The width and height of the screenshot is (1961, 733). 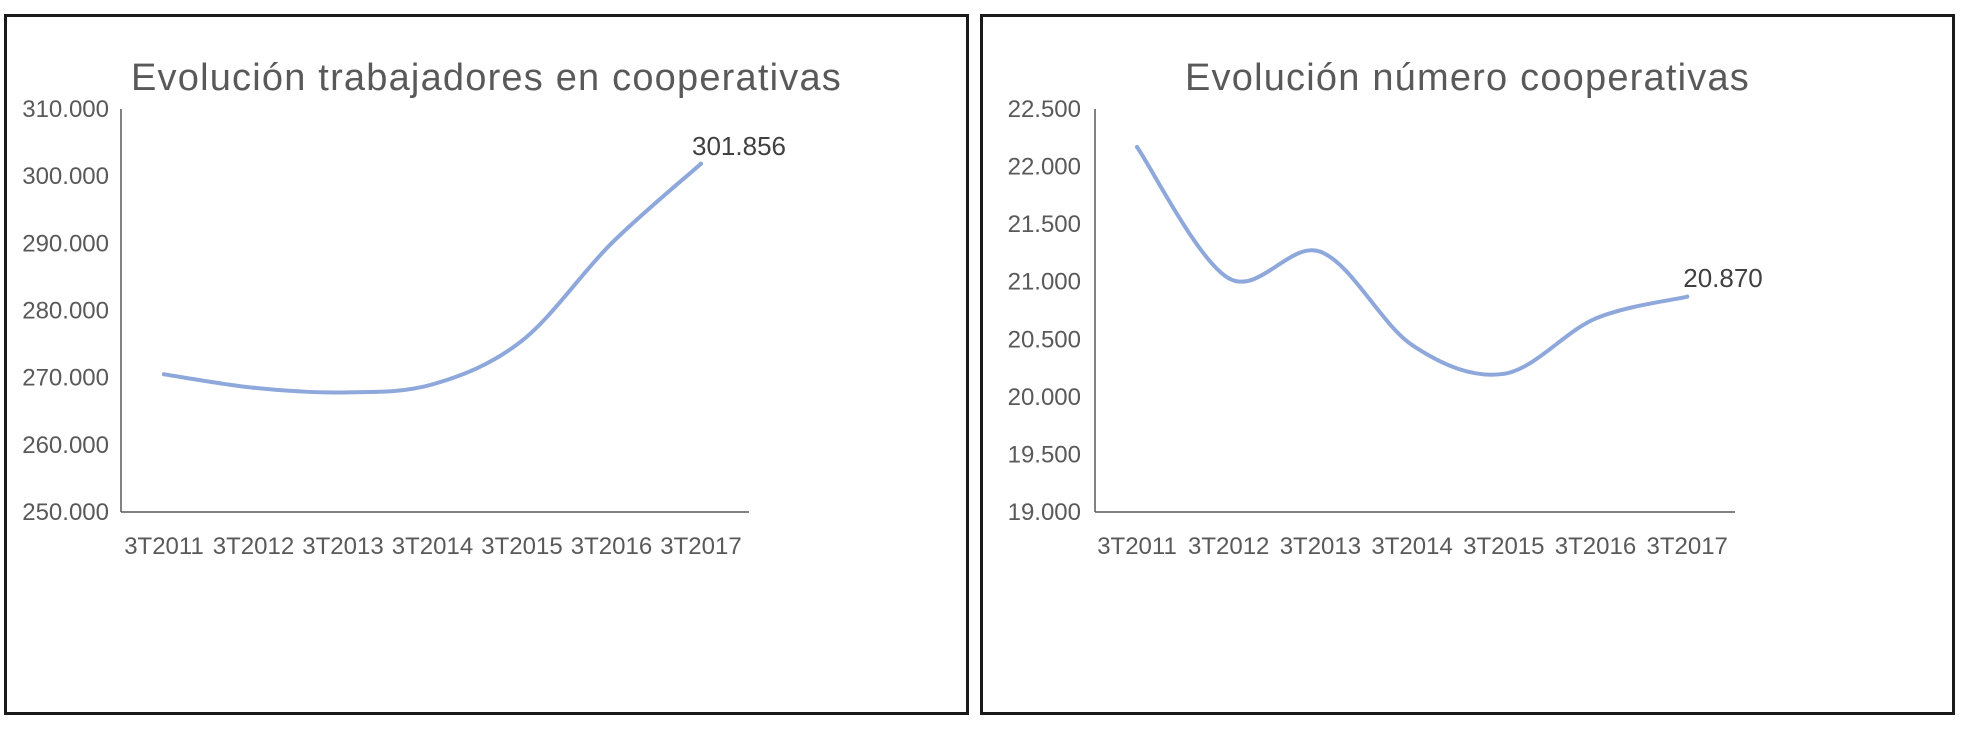 I want to click on y-tick-label: 20.500, so click(x=1044, y=339).